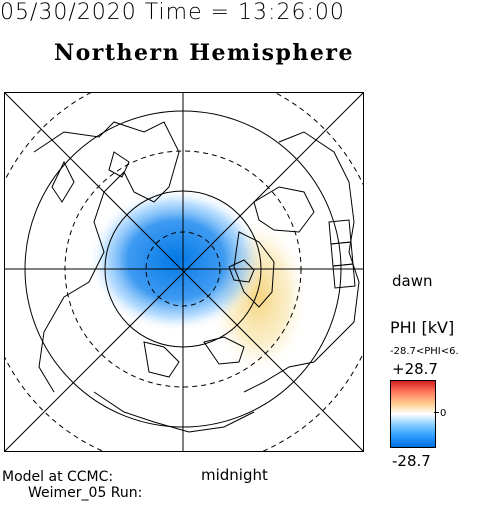  I want to click on run-label: Weimer_05 Run:, so click(85, 493).